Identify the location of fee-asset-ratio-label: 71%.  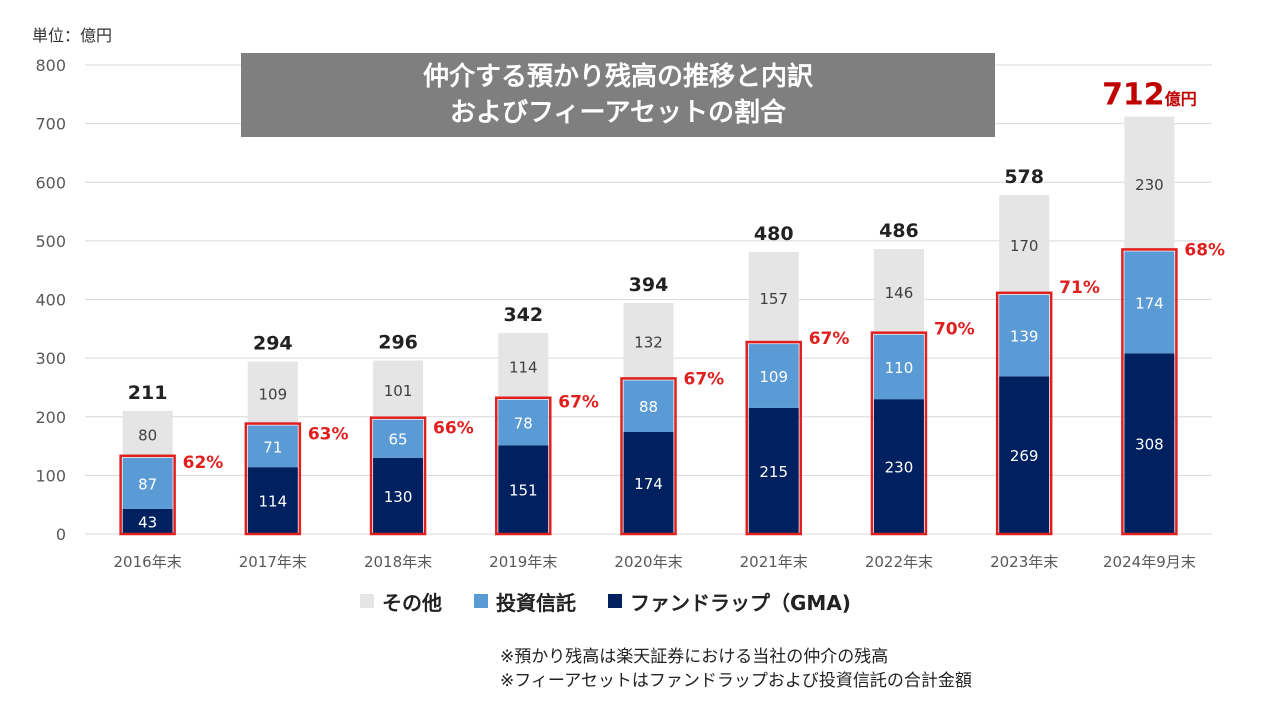
(1079, 288).